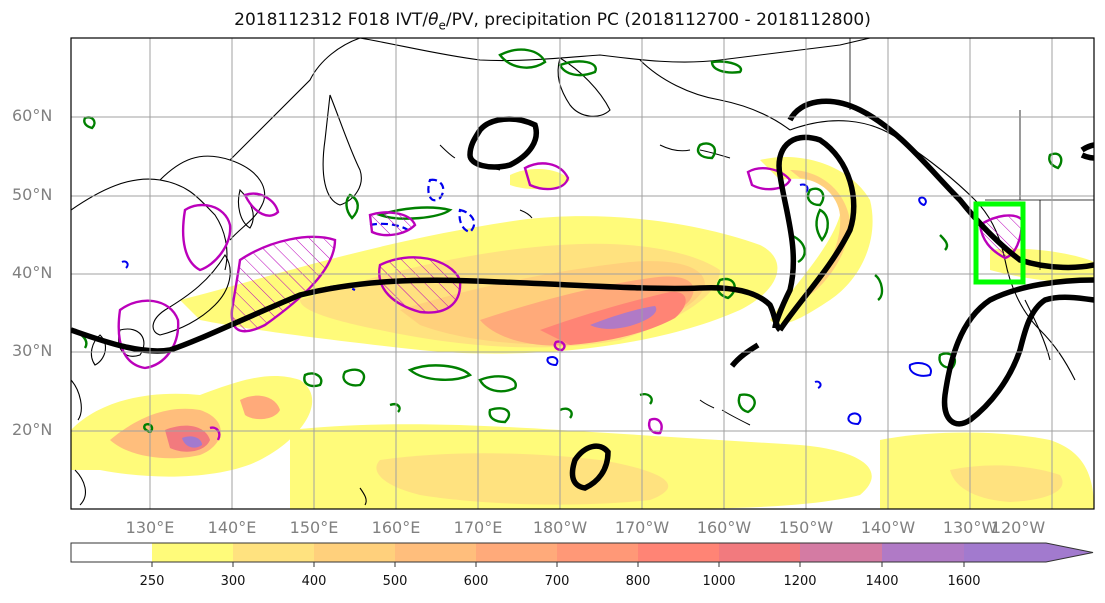 The image size is (1105, 603). Describe the element at coordinates (806, 527) in the screenshot. I see `lon-label-150w: 150°W` at that location.